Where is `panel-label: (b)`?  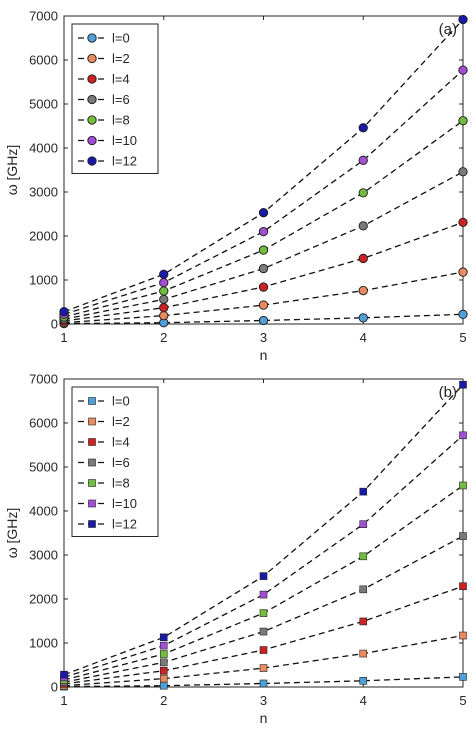
panel-label: (b) is located at coordinates (448, 392).